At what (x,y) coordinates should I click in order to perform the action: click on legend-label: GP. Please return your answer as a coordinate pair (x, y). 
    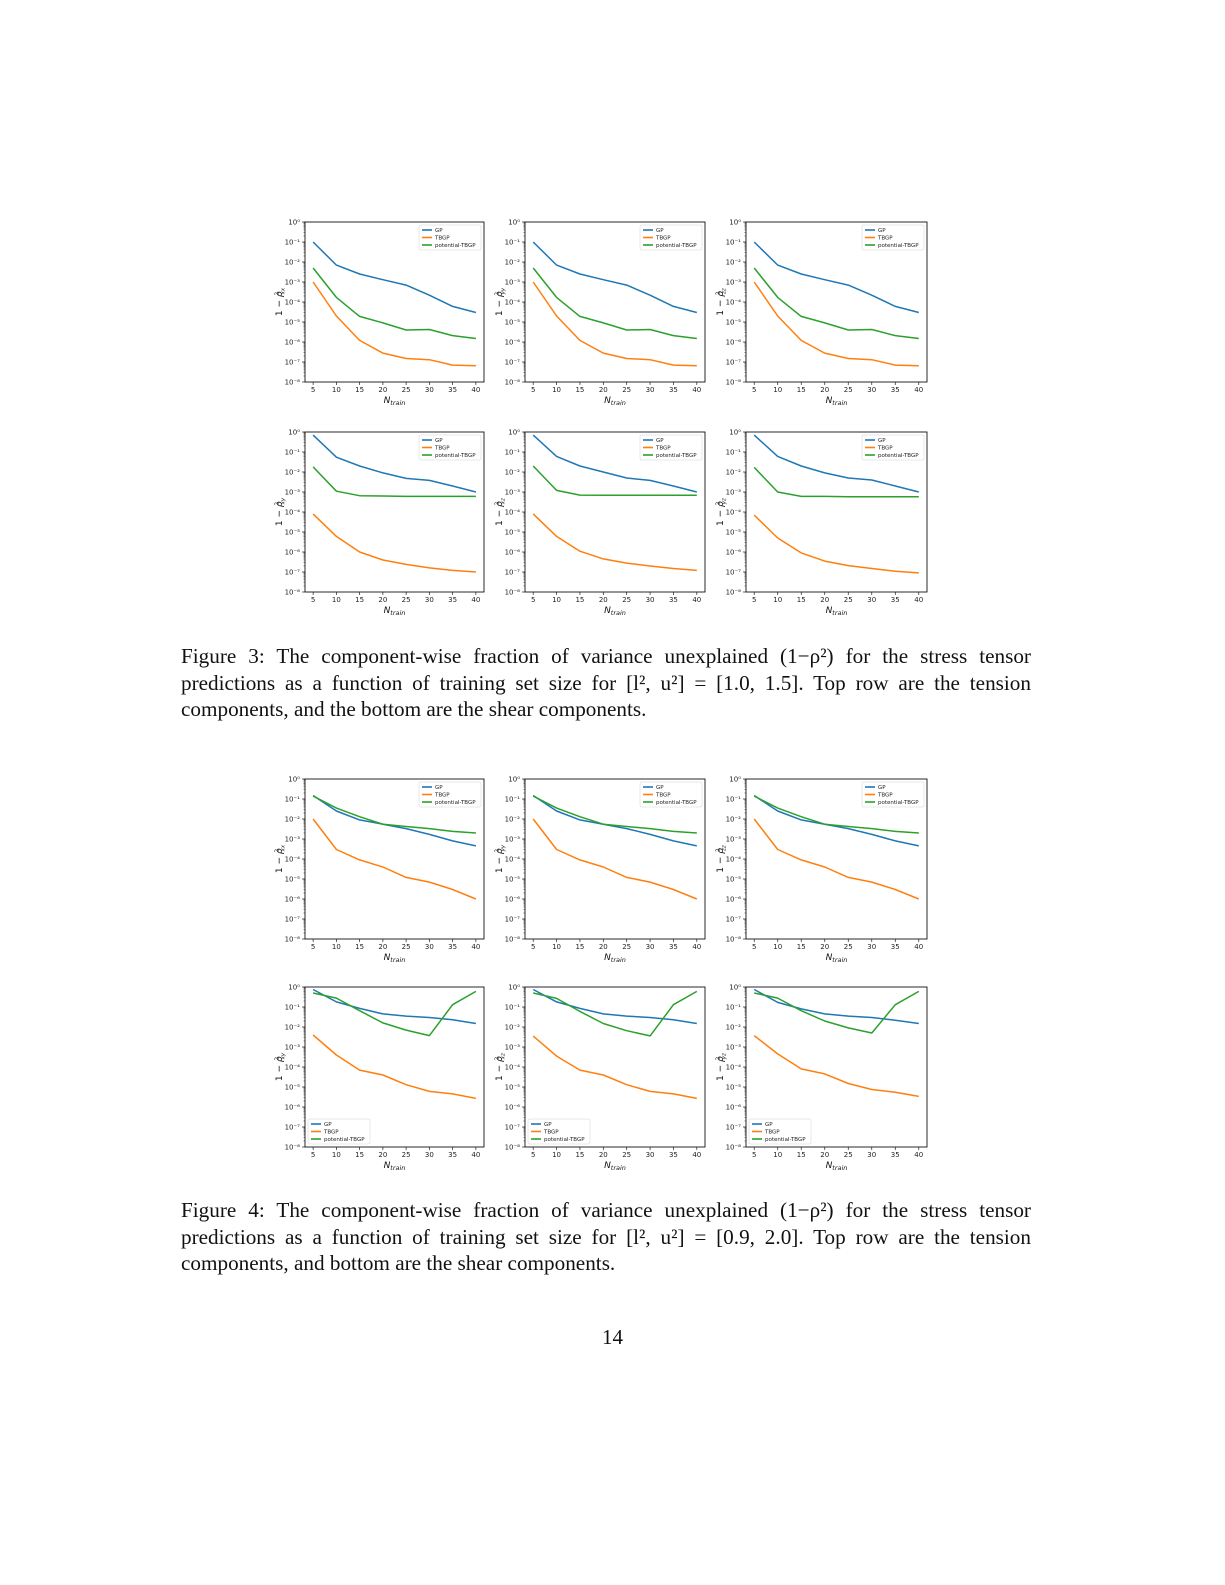
    Looking at the image, I should click on (548, 1125).